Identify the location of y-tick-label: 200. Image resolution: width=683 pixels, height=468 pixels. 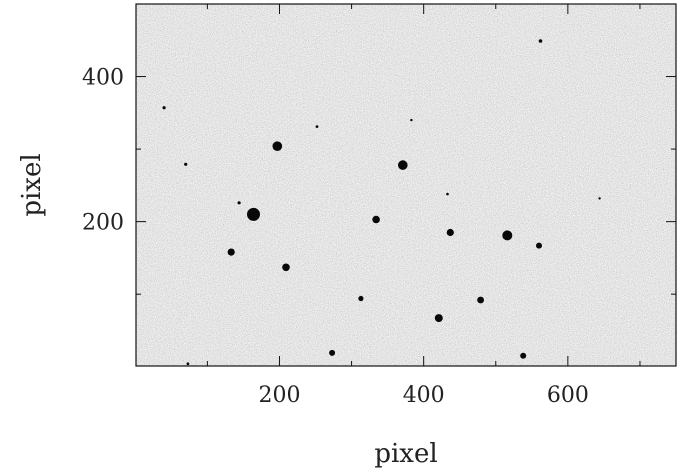
(103, 223).